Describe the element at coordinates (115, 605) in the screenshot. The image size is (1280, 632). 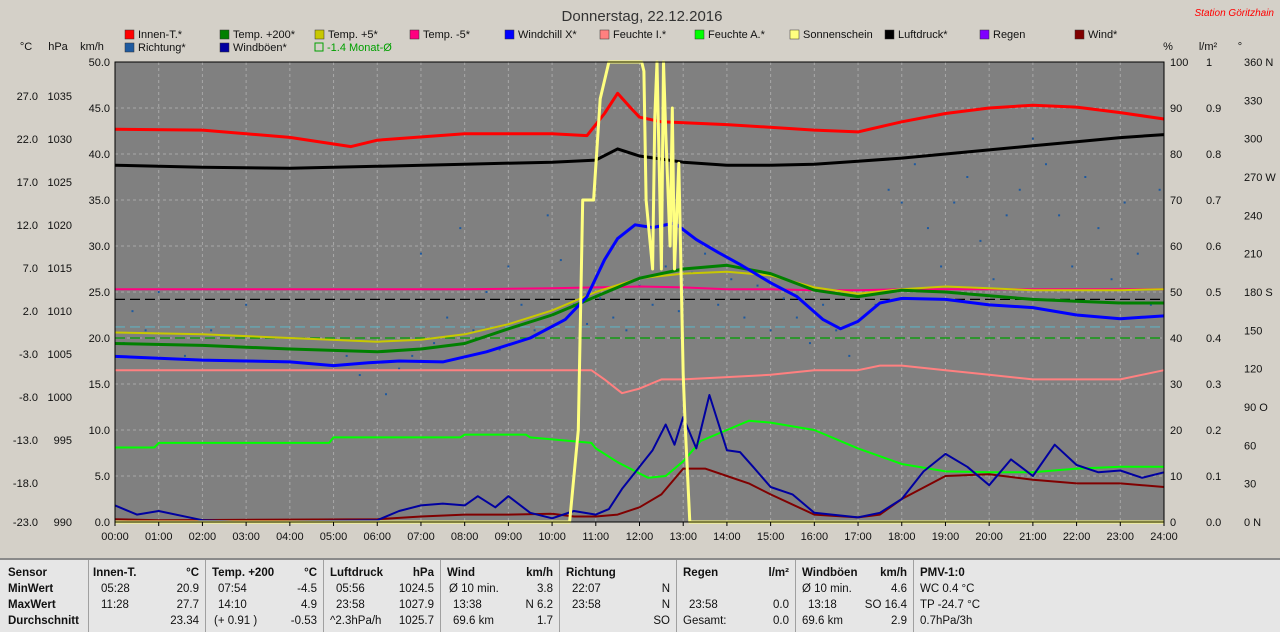
I see `summary-time: 11:28` at that location.